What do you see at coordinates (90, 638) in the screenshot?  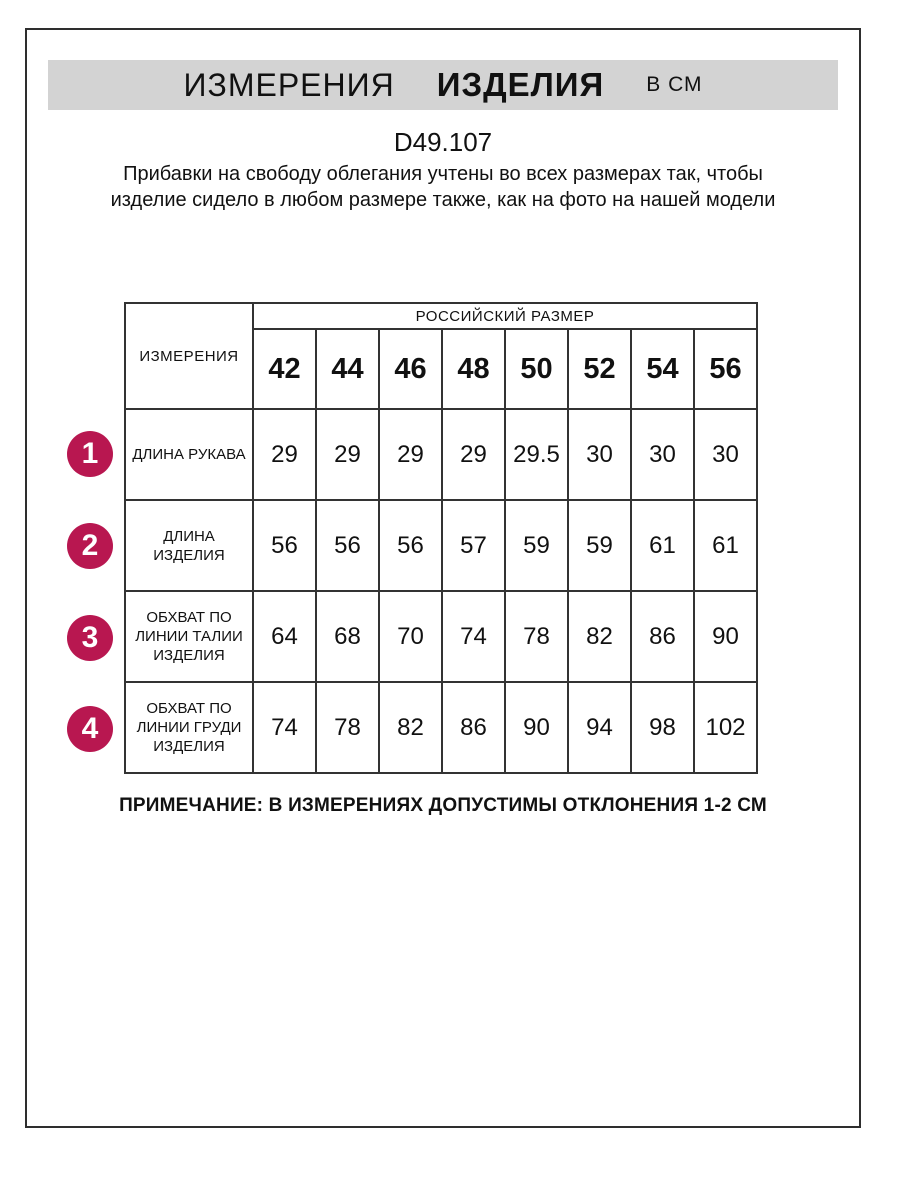 I see `row-number-badge-3: 3` at bounding box center [90, 638].